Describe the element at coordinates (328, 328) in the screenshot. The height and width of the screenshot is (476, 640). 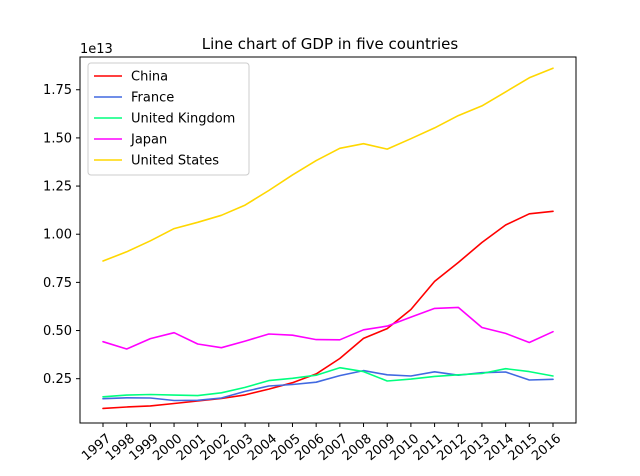
I see `series-line-japan` at that location.